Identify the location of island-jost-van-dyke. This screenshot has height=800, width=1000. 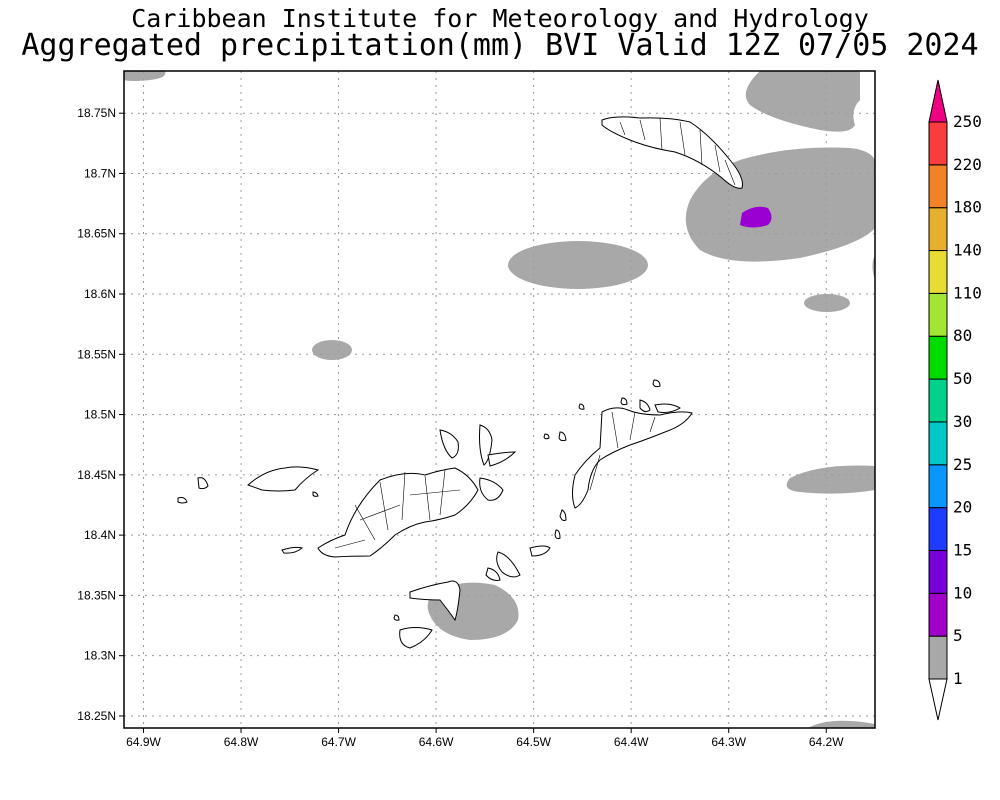
(283, 479).